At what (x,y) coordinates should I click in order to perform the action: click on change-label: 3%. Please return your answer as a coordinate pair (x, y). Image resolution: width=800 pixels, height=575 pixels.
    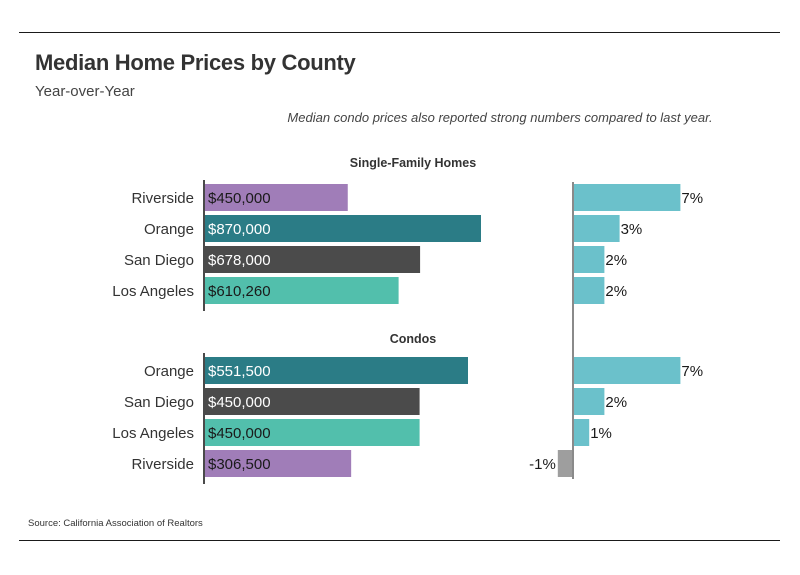
    Looking at the image, I should click on (632, 229).